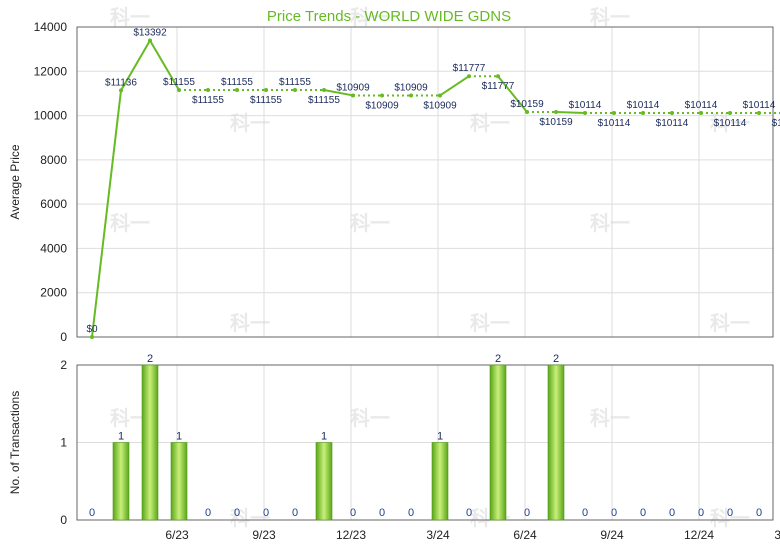 This screenshot has width=780, height=555. I want to click on price-axis-label: Average Price, so click(15, 181).